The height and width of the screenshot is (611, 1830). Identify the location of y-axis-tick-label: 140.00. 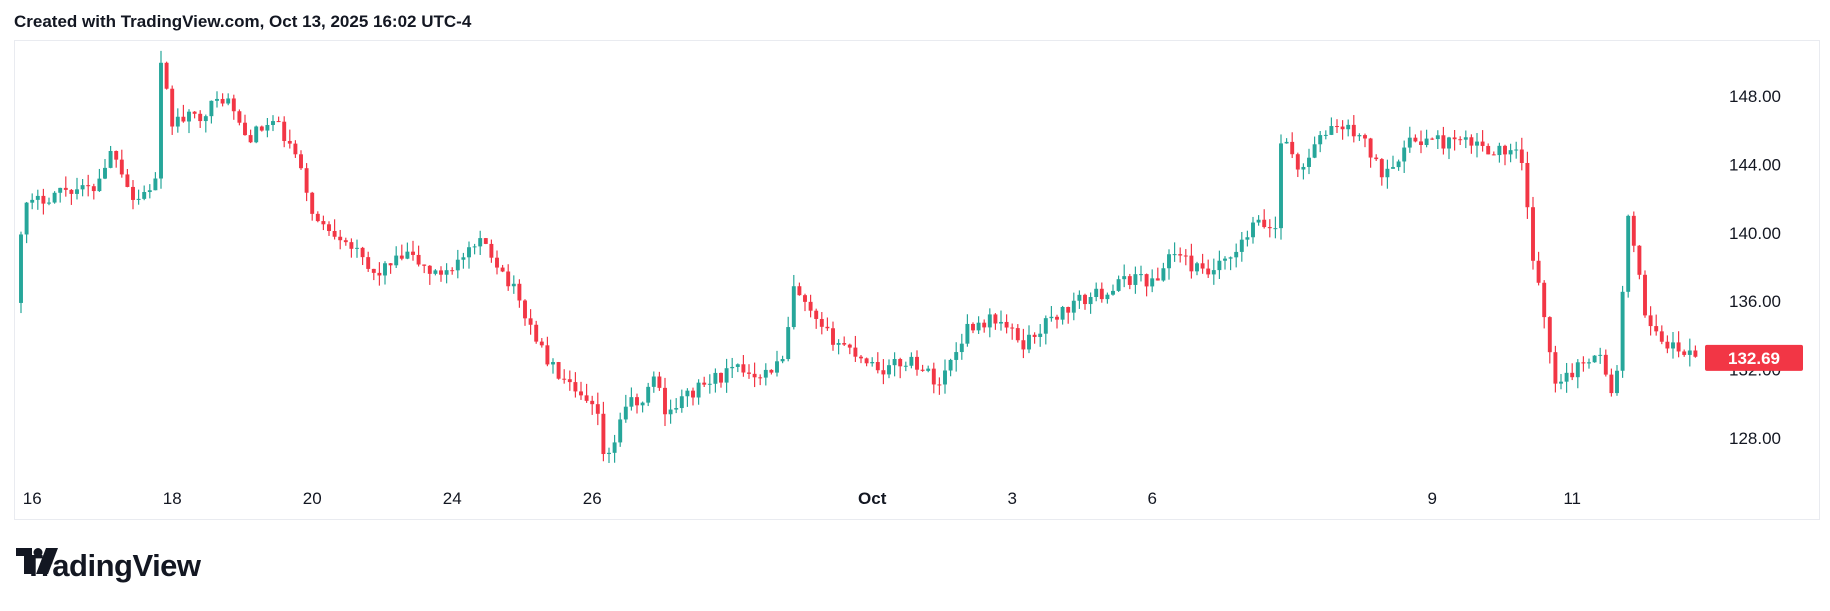
(1755, 233).